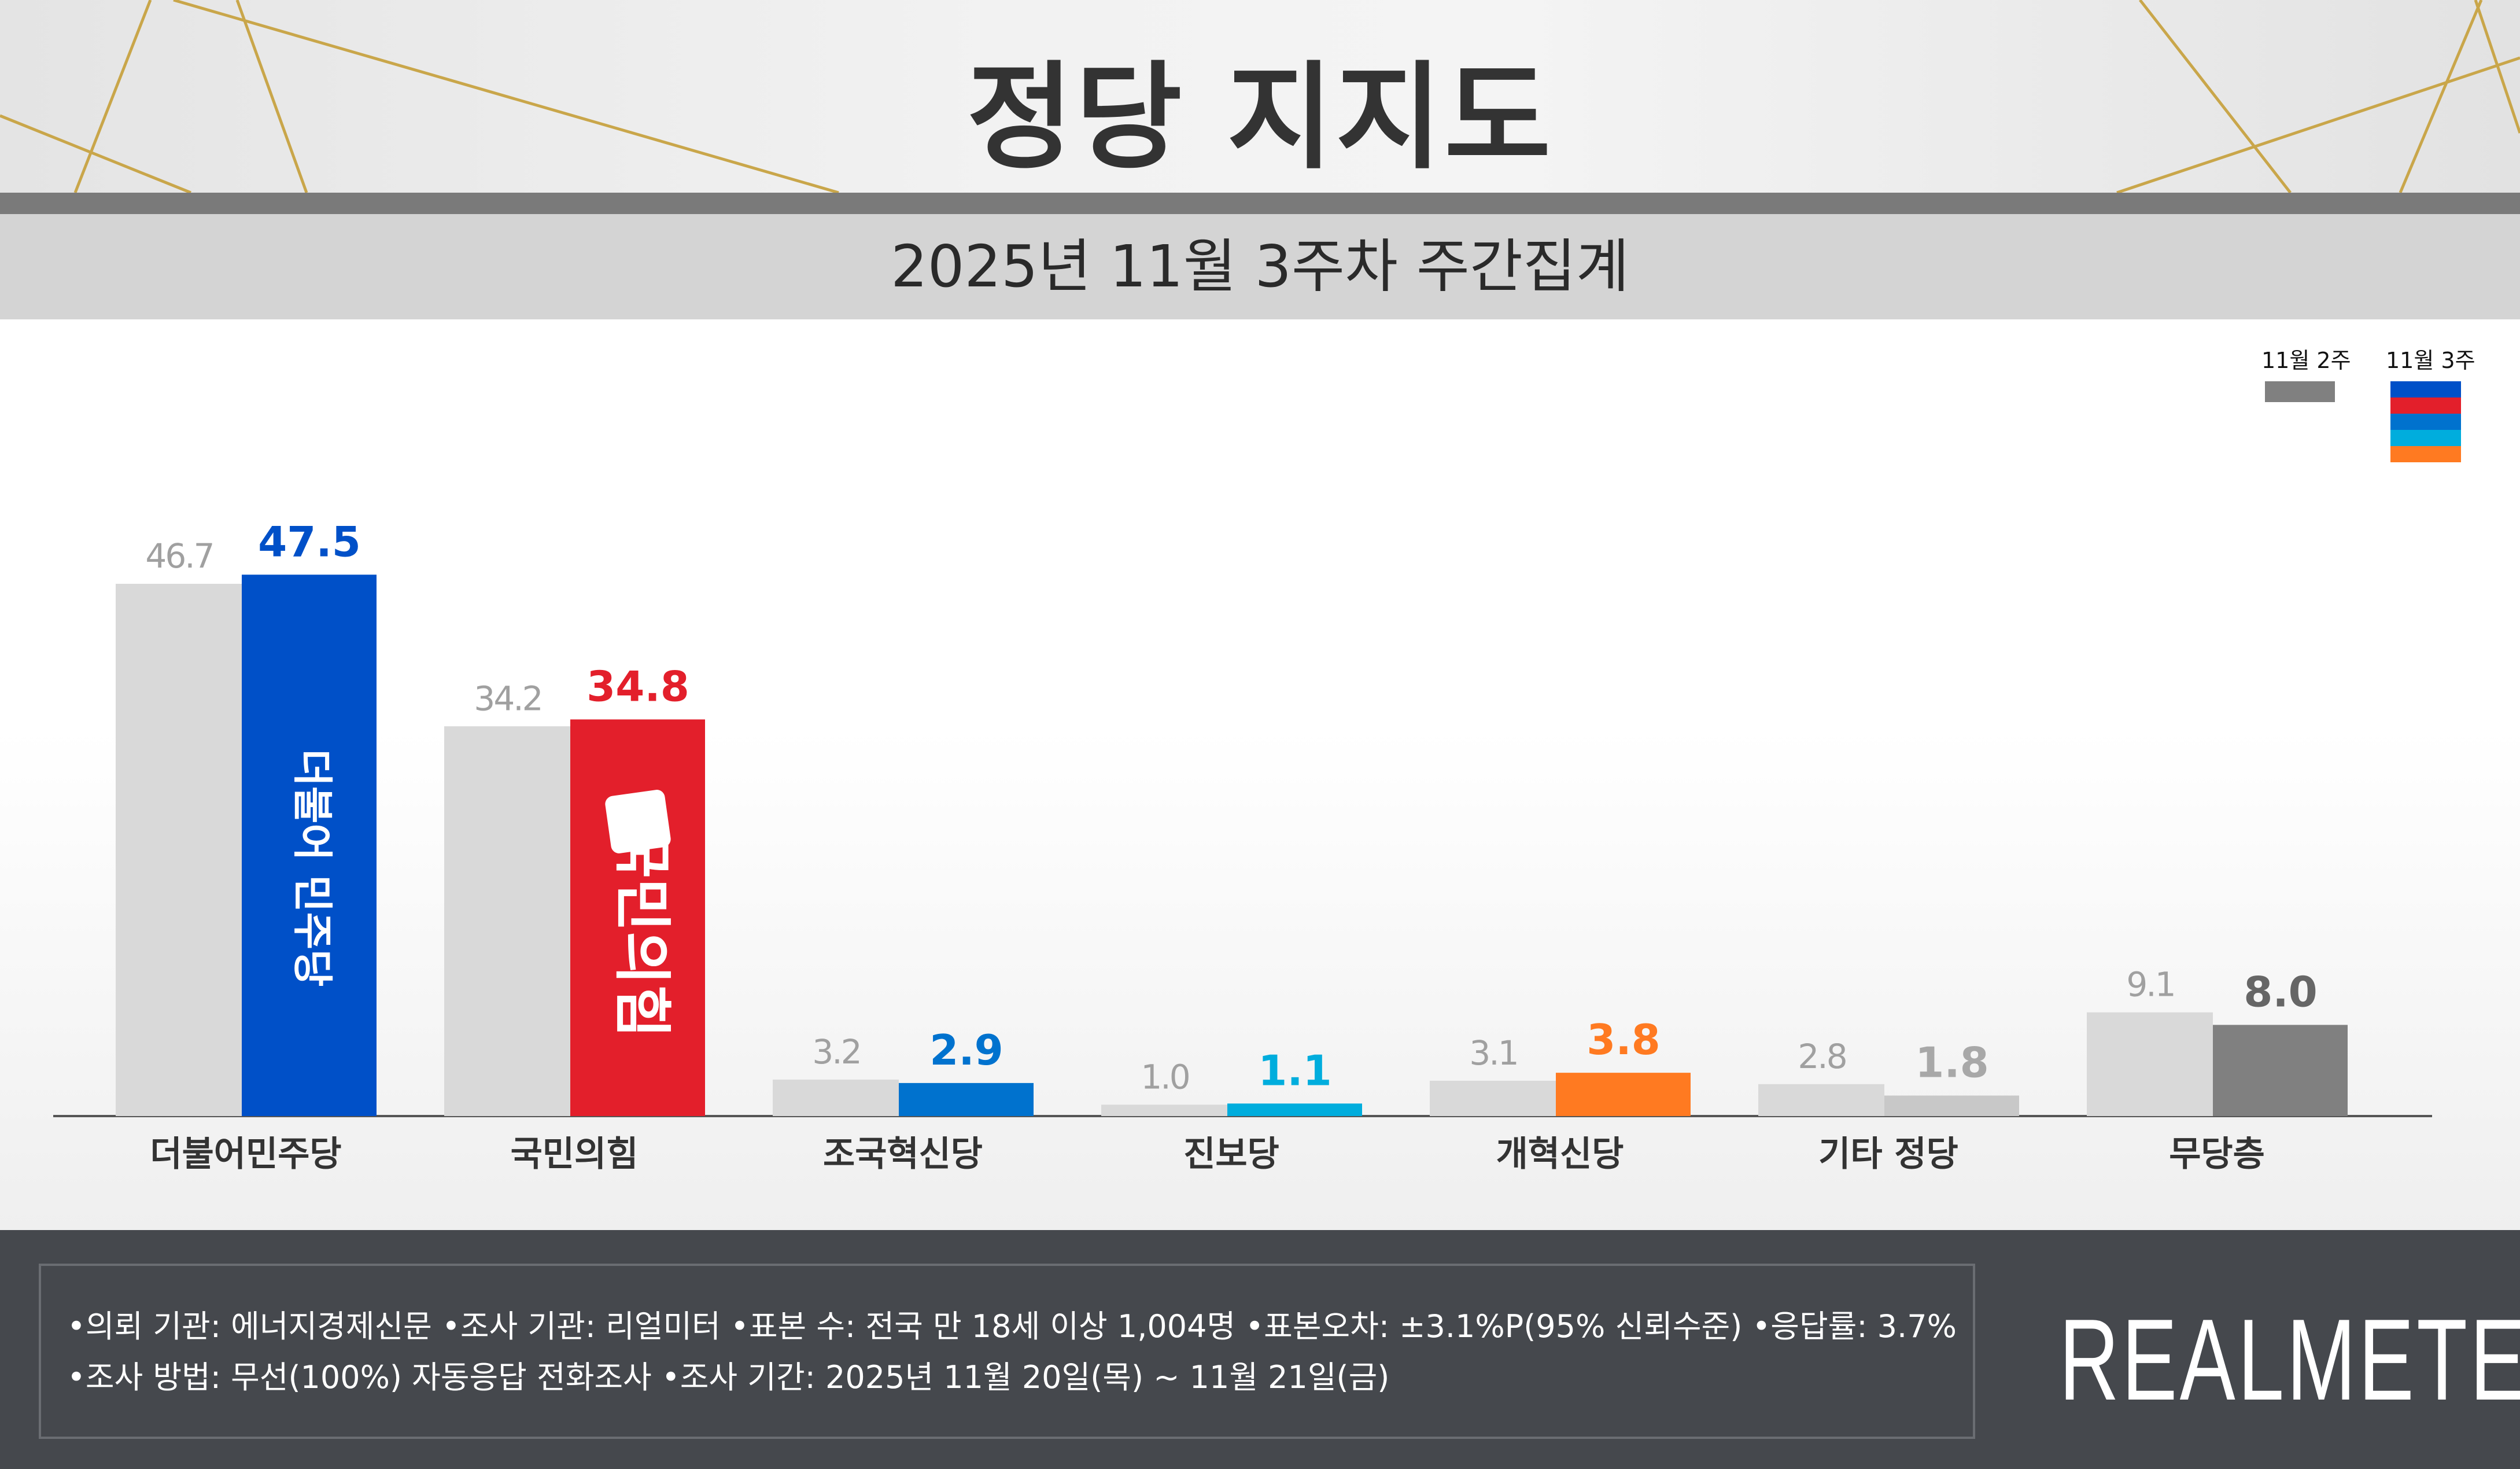  What do you see at coordinates (2430, 361) in the screenshot?
I see `legend-curr-label: 11월 3주` at bounding box center [2430, 361].